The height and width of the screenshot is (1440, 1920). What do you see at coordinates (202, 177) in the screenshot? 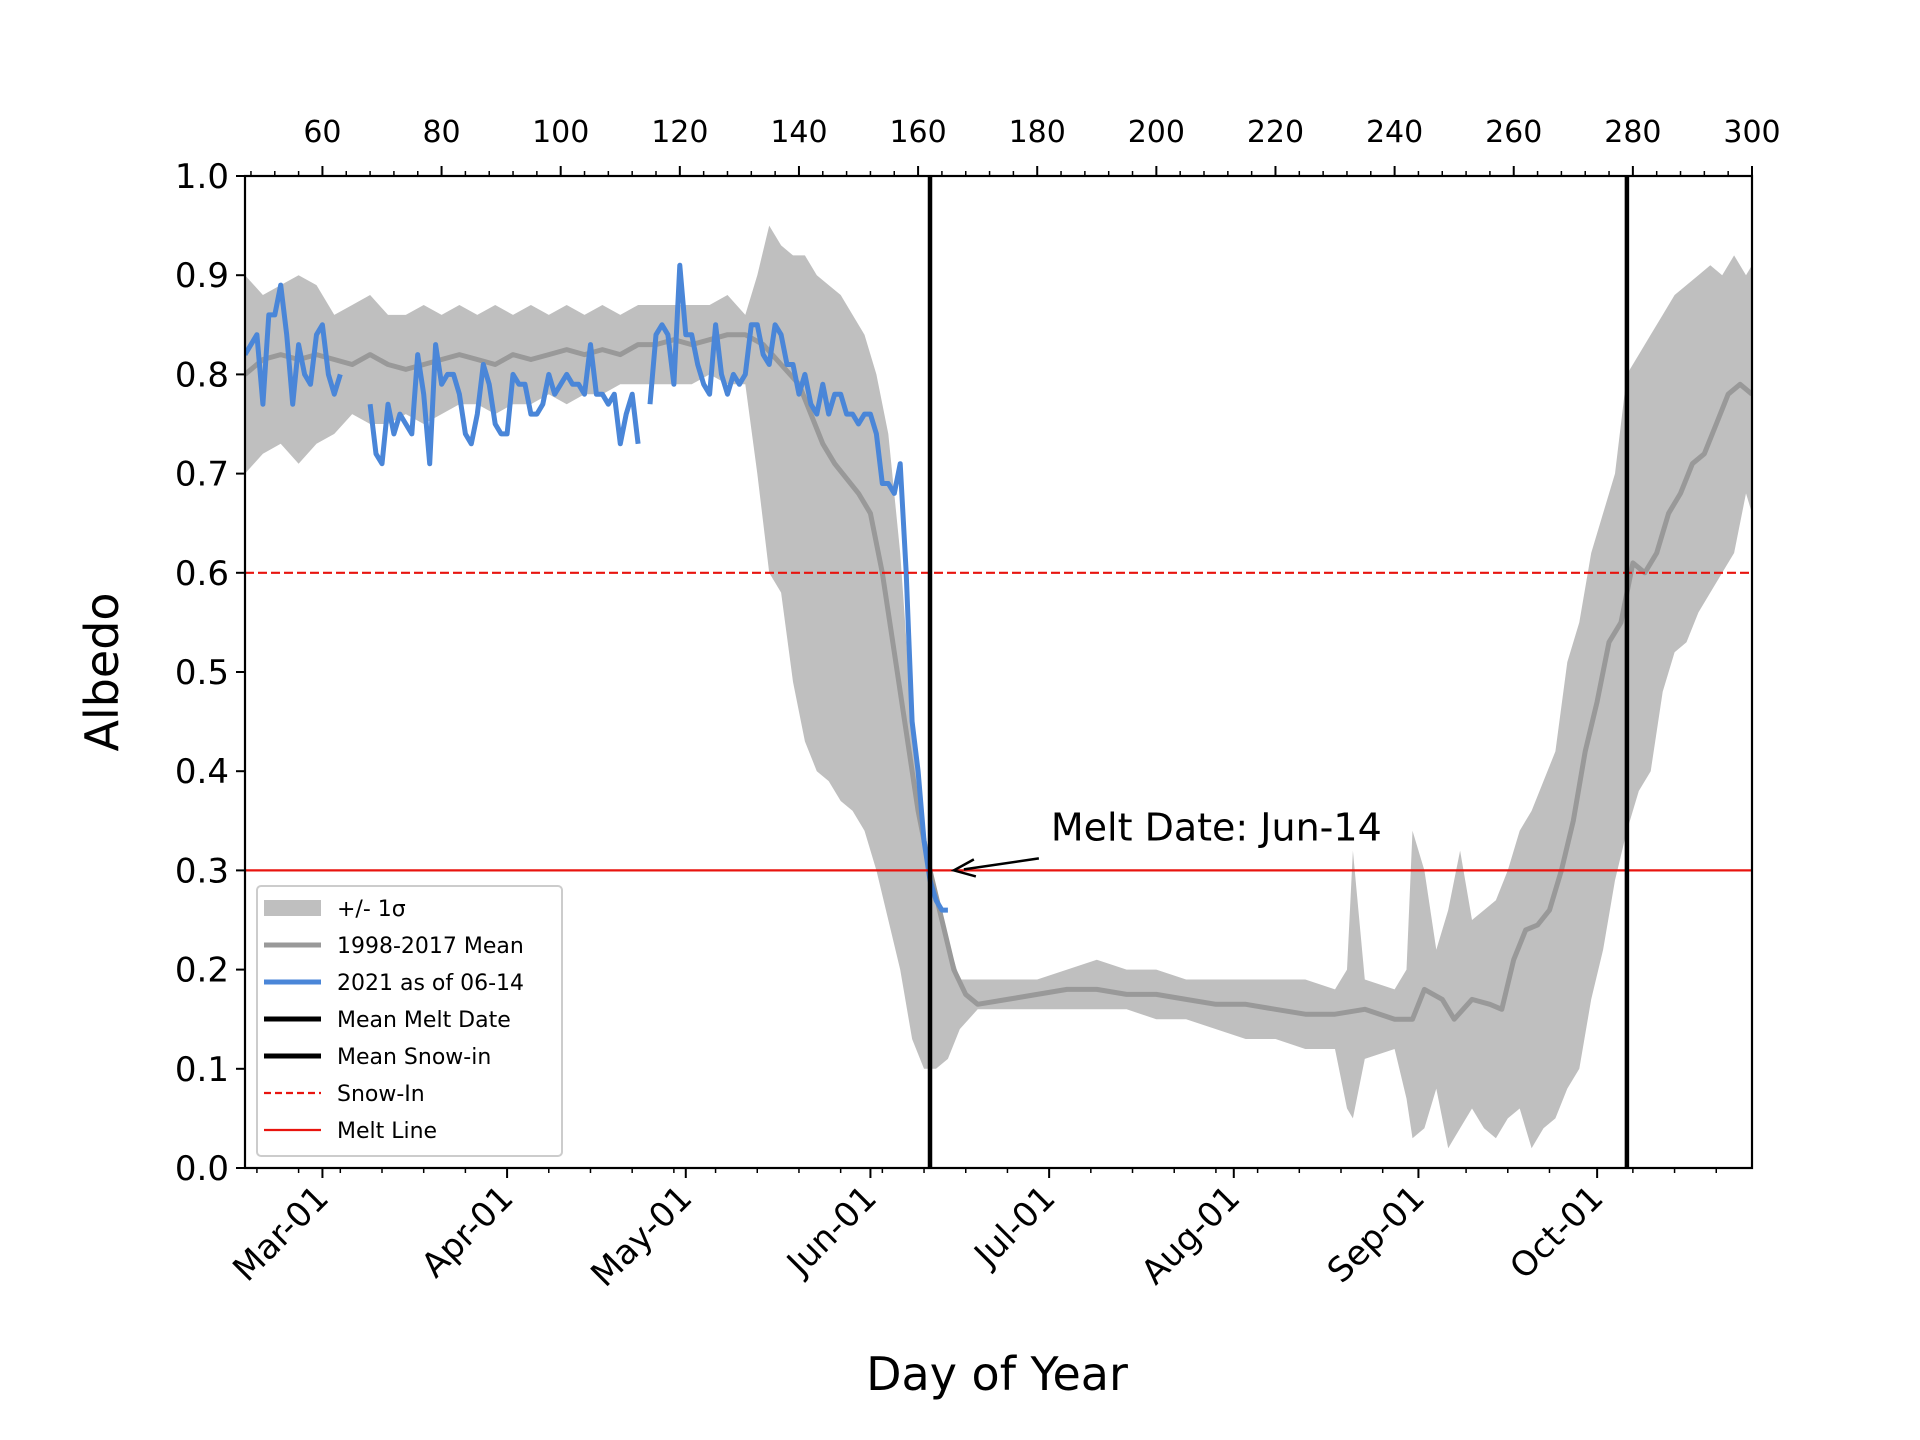
I see `y-tick-label: 1.0` at bounding box center [202, 177].